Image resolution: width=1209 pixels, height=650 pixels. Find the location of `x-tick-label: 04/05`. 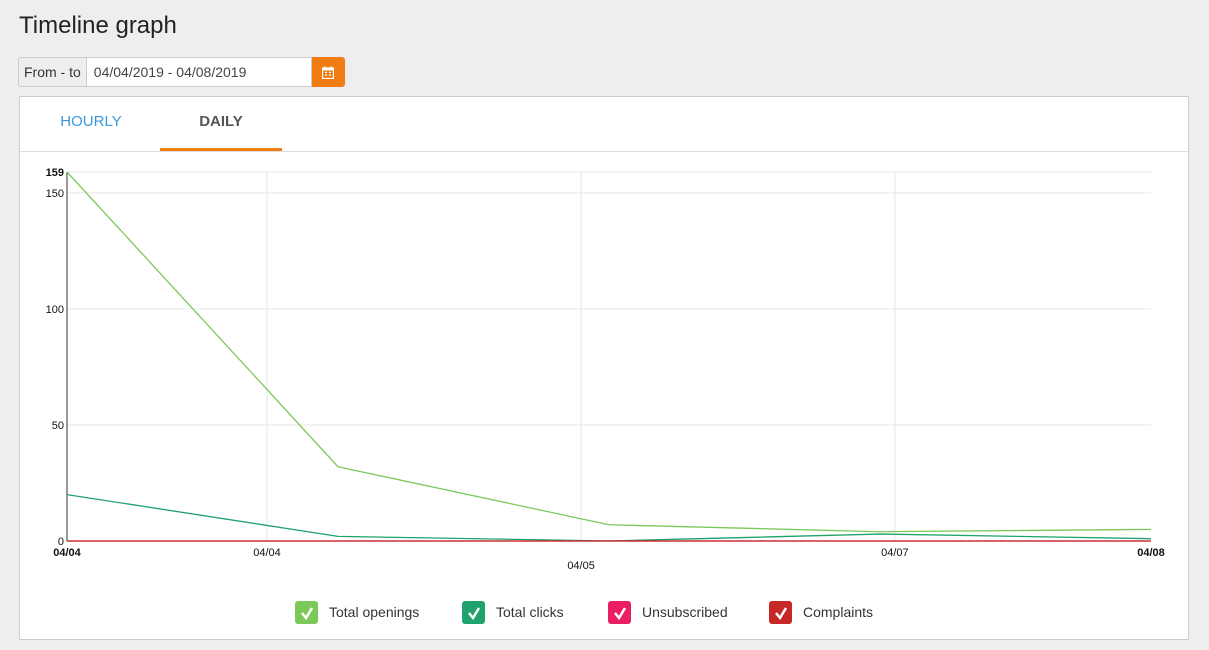

x-tick-label: 04/05 is located at coordinates (581, 566).